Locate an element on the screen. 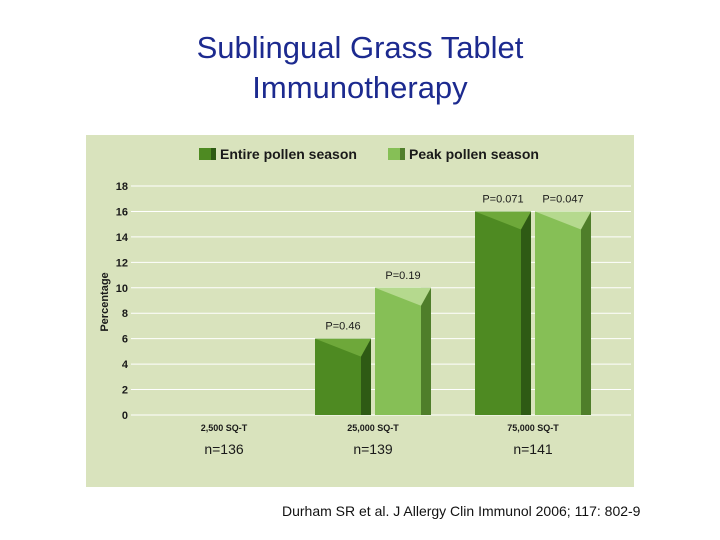 This screenshot has height=540, width=720. y-tick-label: 6 is located at coordinates (125, 340).